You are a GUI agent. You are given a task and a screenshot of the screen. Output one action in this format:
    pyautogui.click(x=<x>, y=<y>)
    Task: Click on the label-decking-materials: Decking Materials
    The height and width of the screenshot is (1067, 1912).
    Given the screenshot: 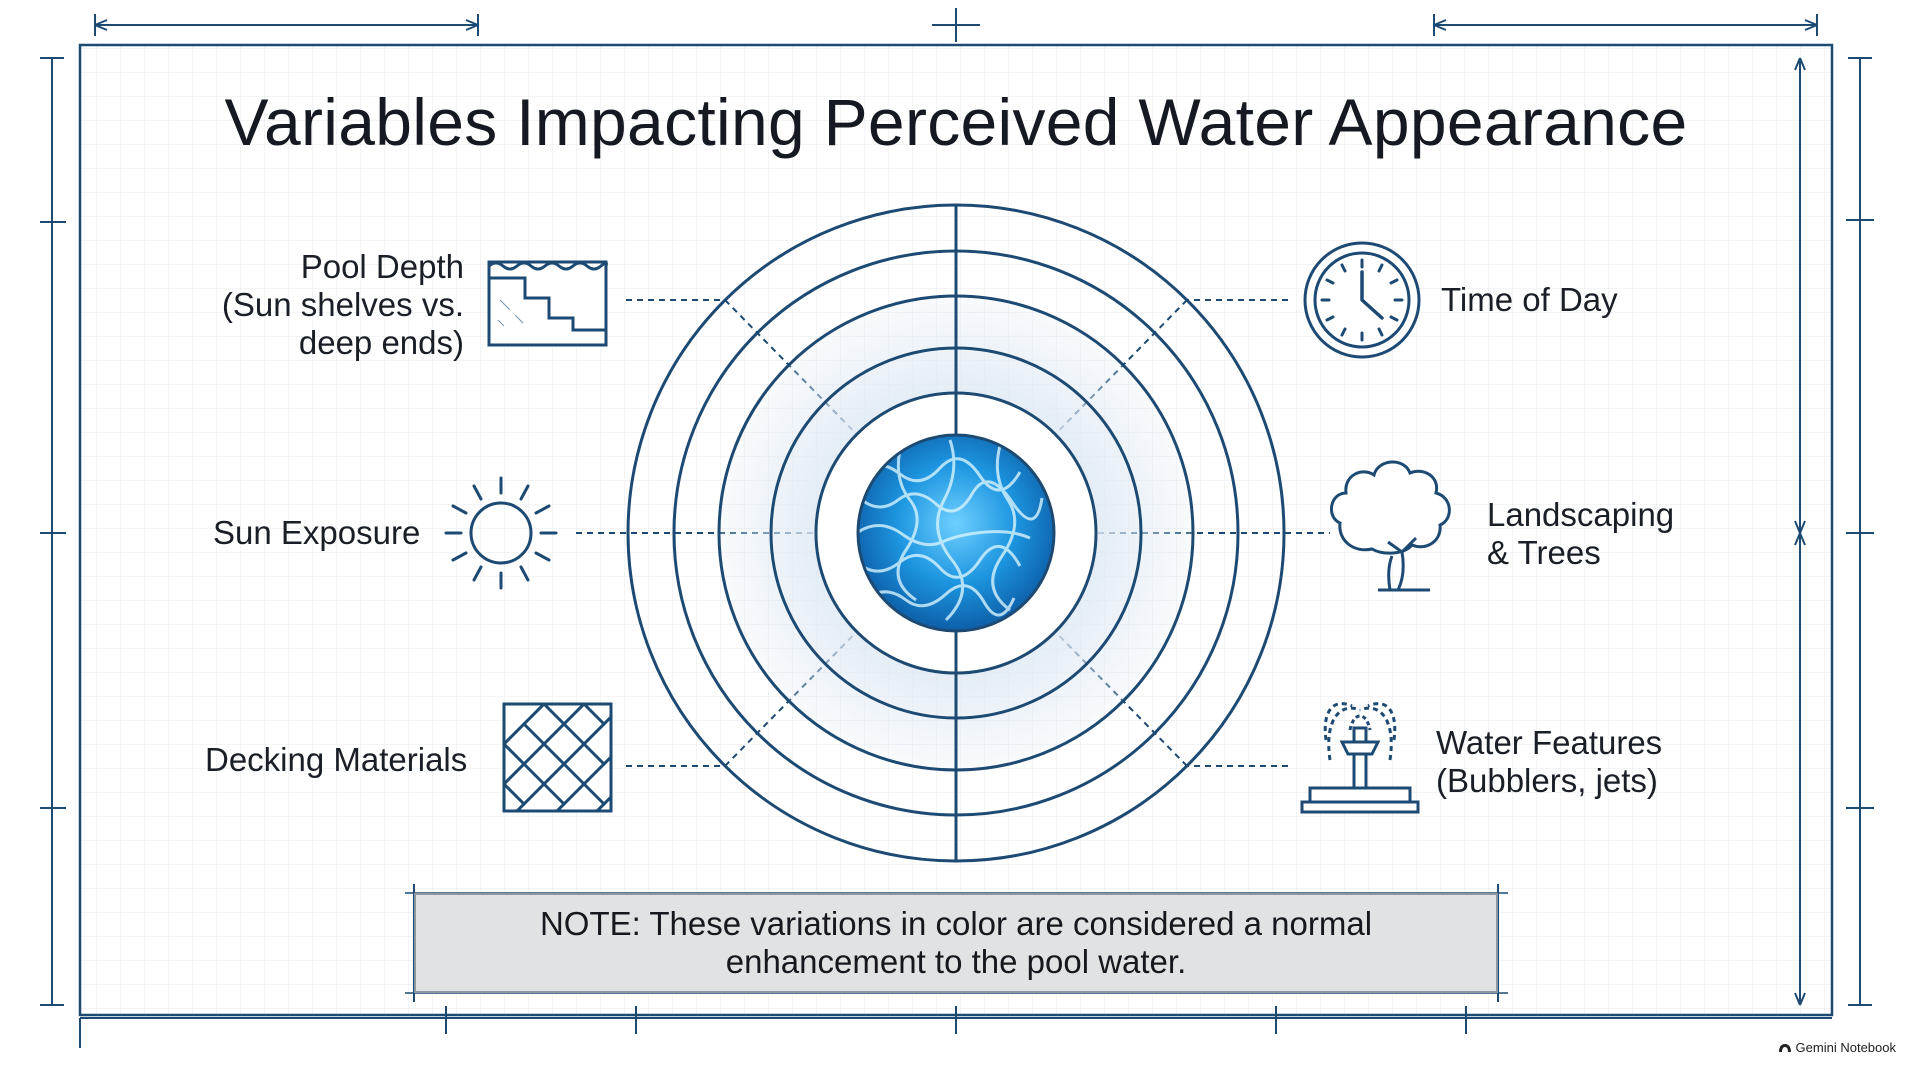 What is the action you would take?
    pyautogui.click(x=336, y=760)
    